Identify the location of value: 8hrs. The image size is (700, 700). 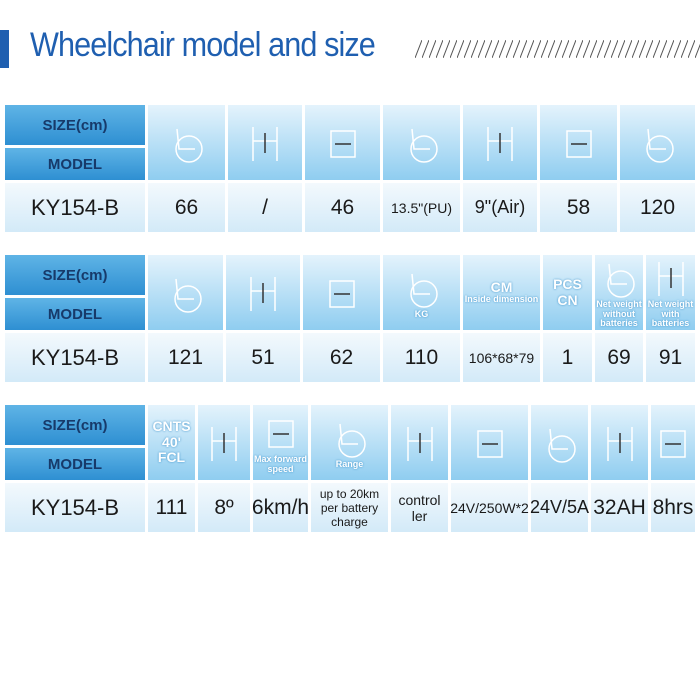
(673, 507).